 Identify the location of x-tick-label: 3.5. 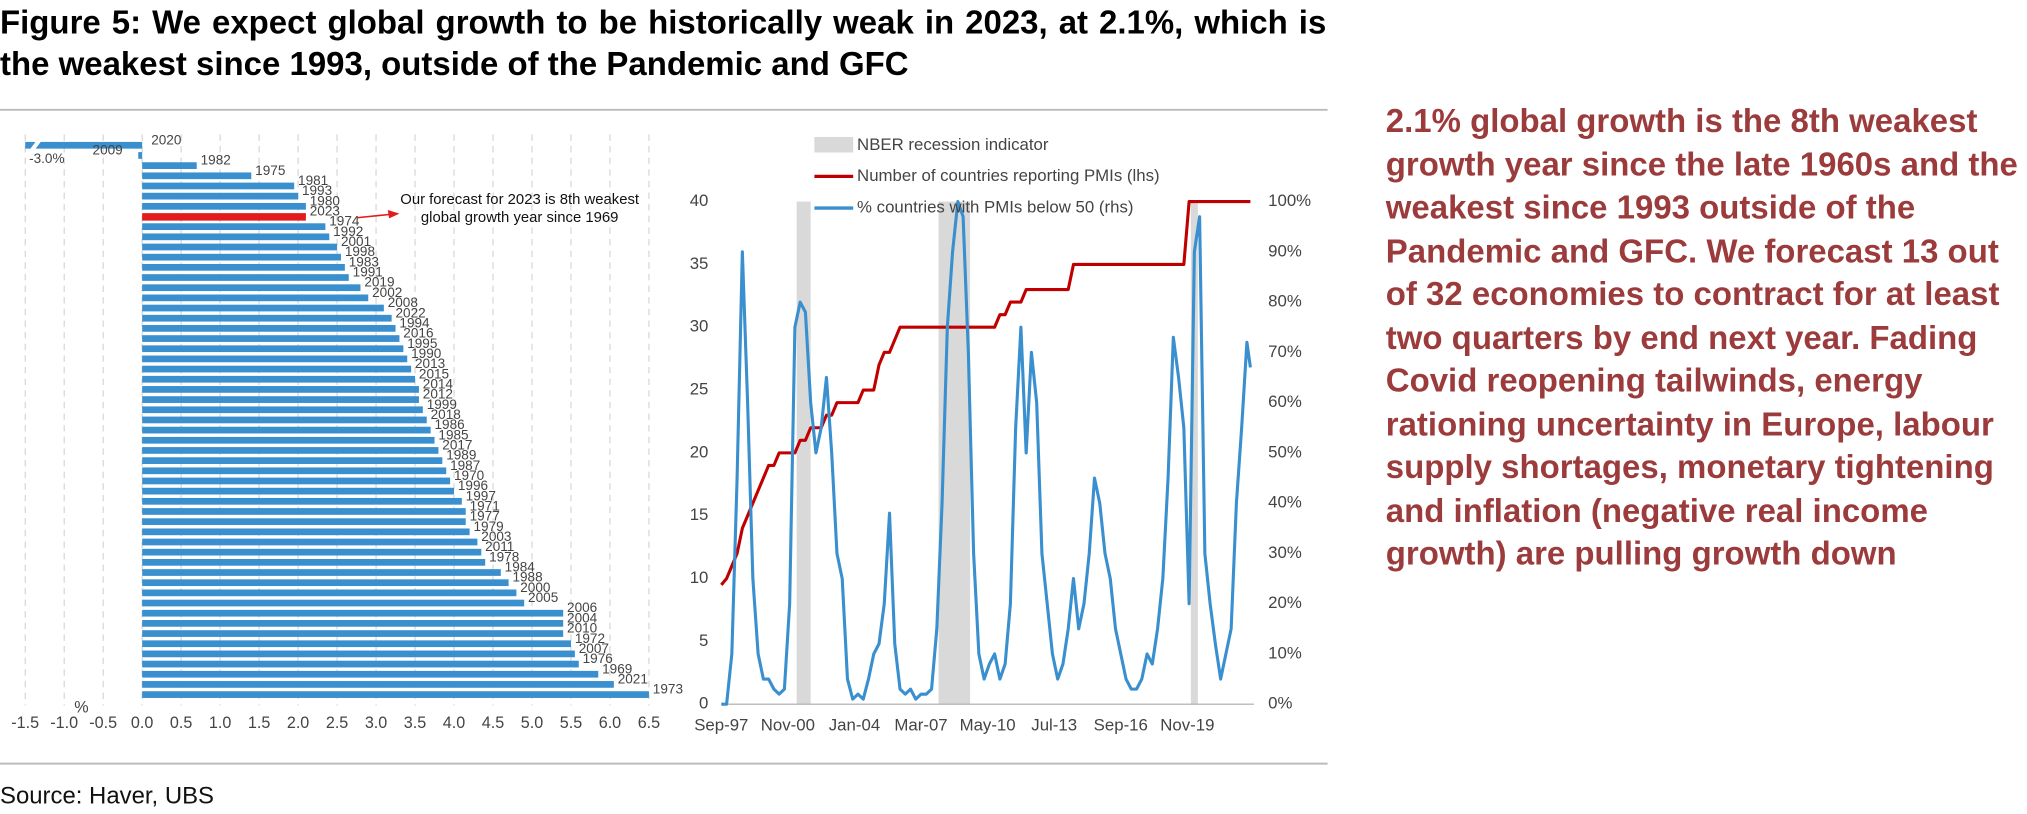
(415, 723).